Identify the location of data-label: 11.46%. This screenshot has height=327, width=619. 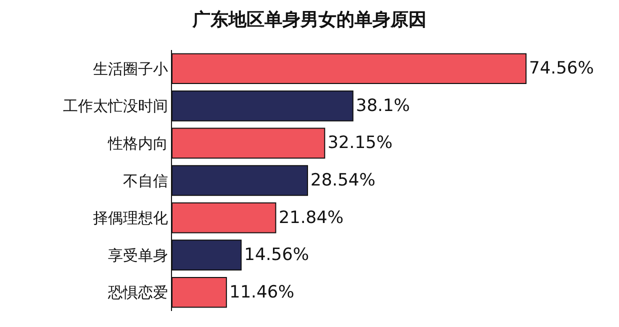
(261, 292).